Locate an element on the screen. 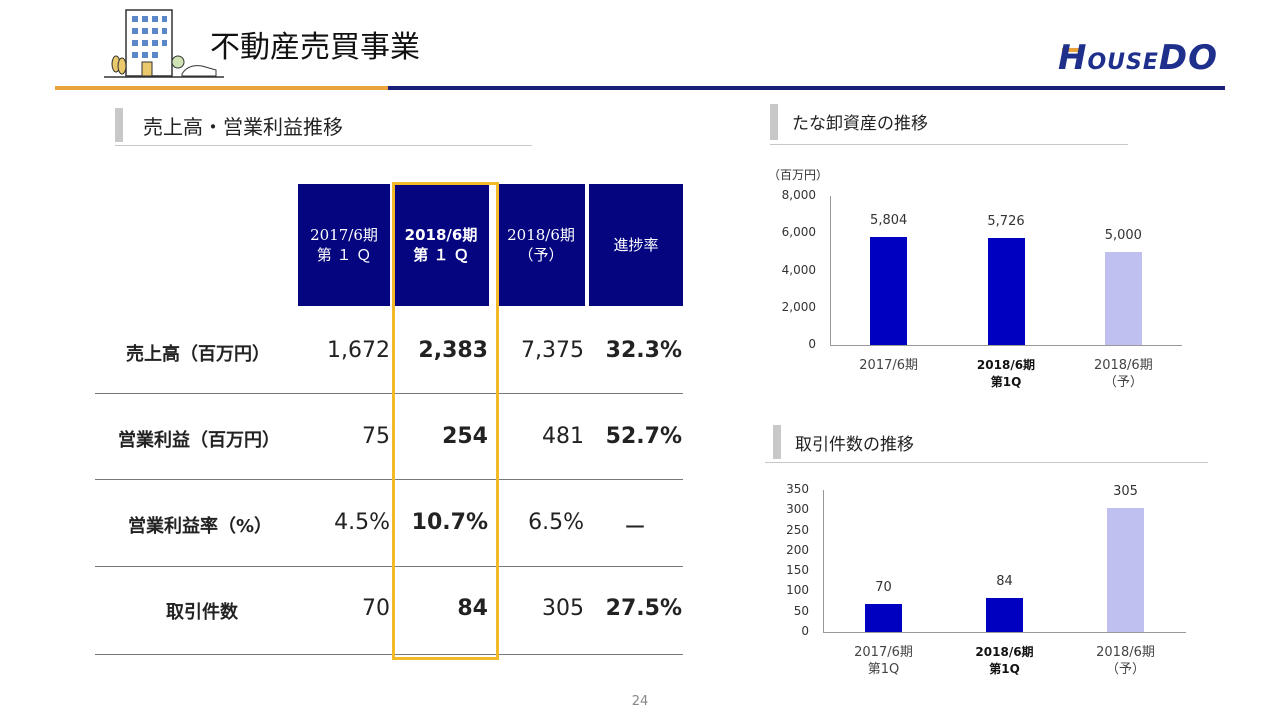 Image resolution: width=1280 pixels, height=720 pixels. table-section-title: 売上高・営業利益推移 is located at coordinates (243, 127).